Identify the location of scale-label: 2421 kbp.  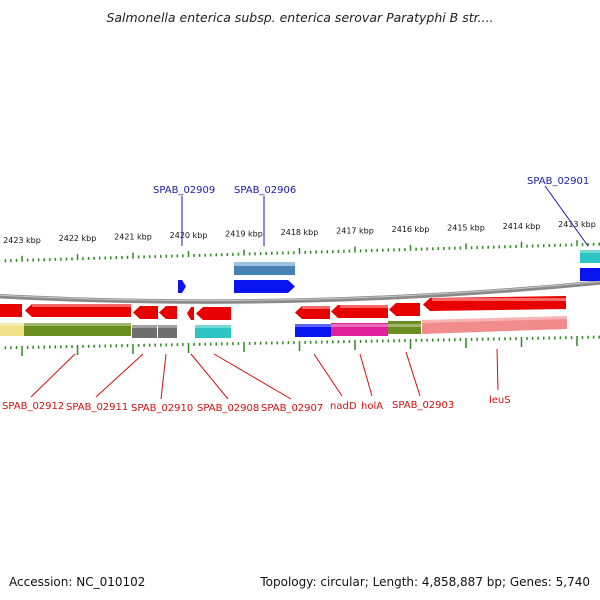
(133, 237).